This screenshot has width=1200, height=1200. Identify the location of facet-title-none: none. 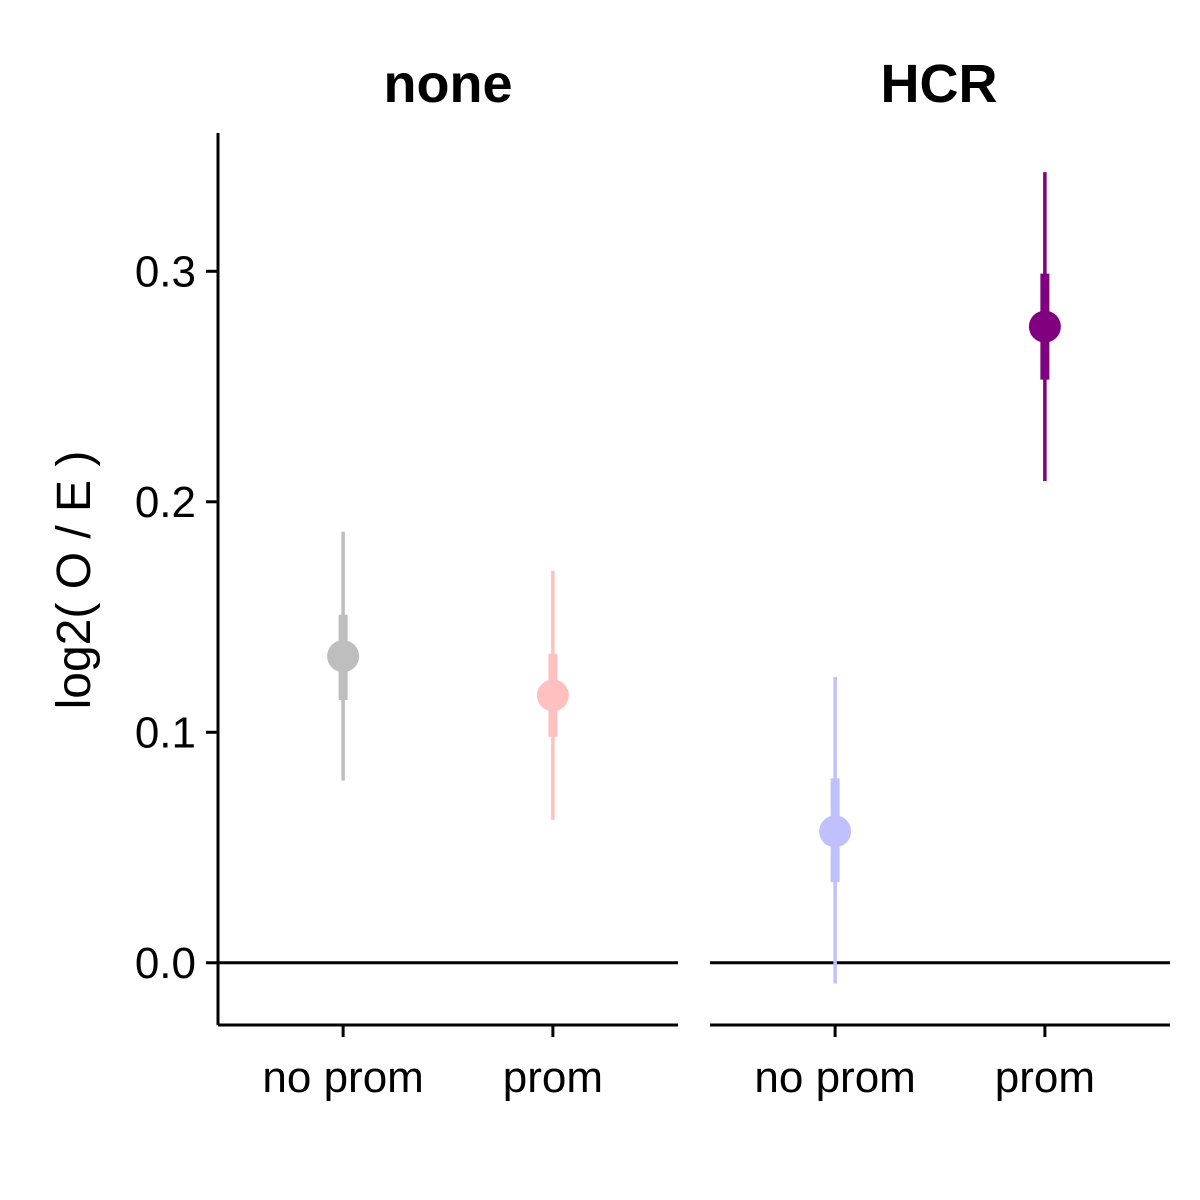
(448, 84).